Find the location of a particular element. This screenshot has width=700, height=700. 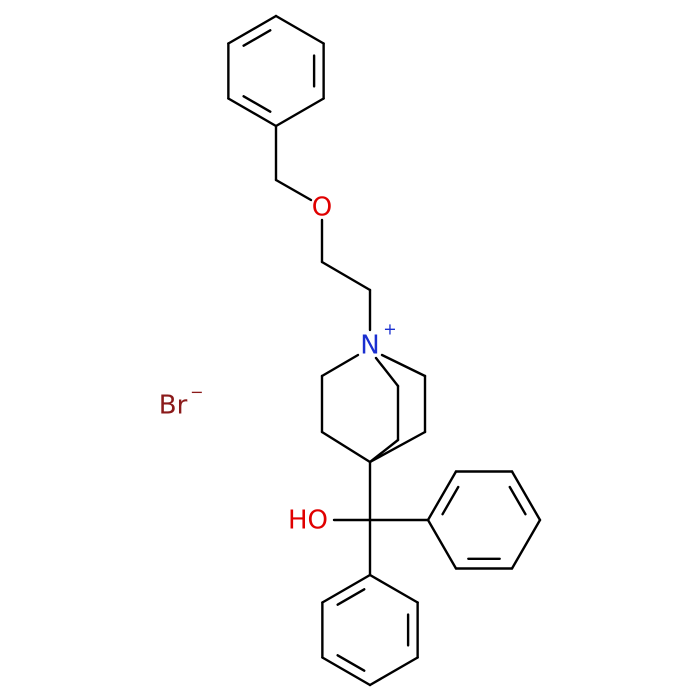

charge: − is located at coordinates (196, 392).